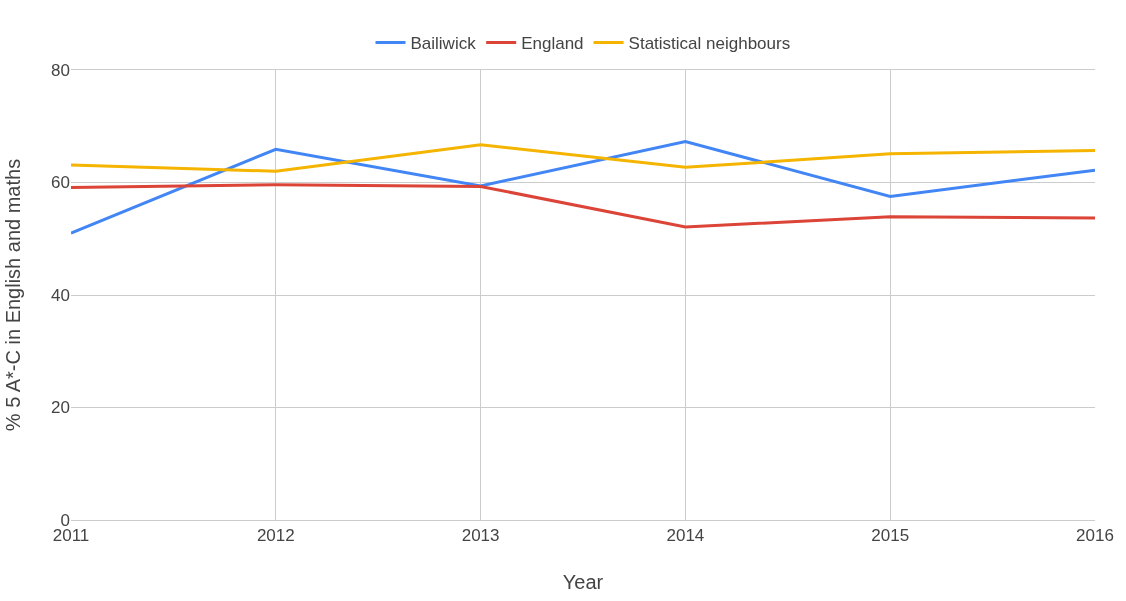 The height and width of the screenshot is (601, 1126). Describe the element at coordinates (480, 536) in the screenshot. I see `x-tick-label: 2013` at that location.